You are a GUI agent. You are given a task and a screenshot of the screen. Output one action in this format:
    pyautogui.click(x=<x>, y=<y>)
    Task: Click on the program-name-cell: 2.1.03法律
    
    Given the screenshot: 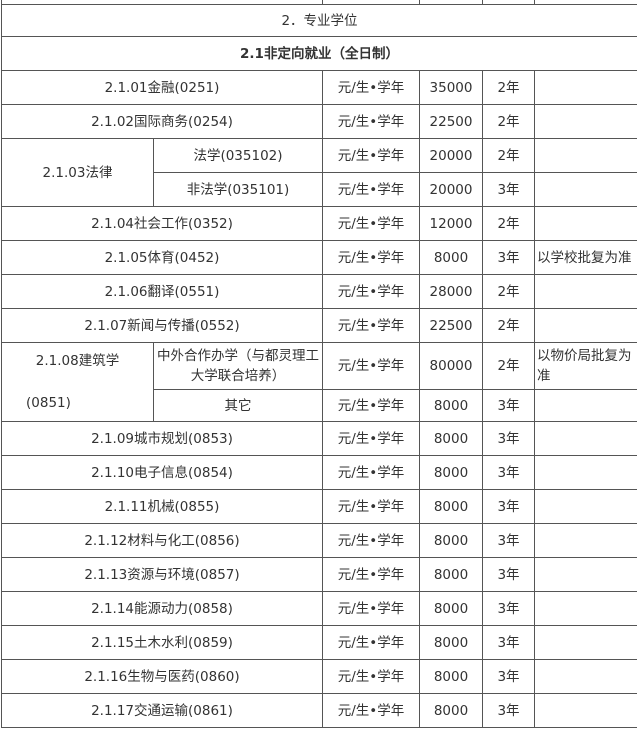 What is the action you would take?
    pyautogui.click(x=77, y=172)
    